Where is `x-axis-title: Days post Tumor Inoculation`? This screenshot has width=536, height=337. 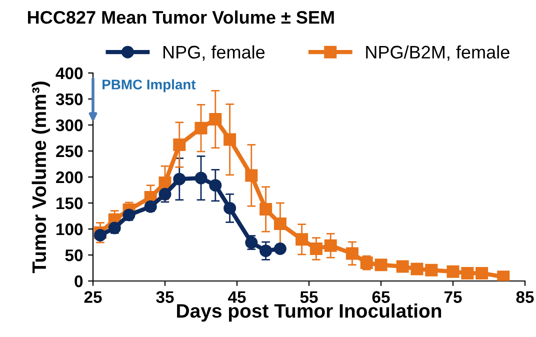 x-axis-title: Days post Tumor Inoculation is located at coordinates (309, 312).